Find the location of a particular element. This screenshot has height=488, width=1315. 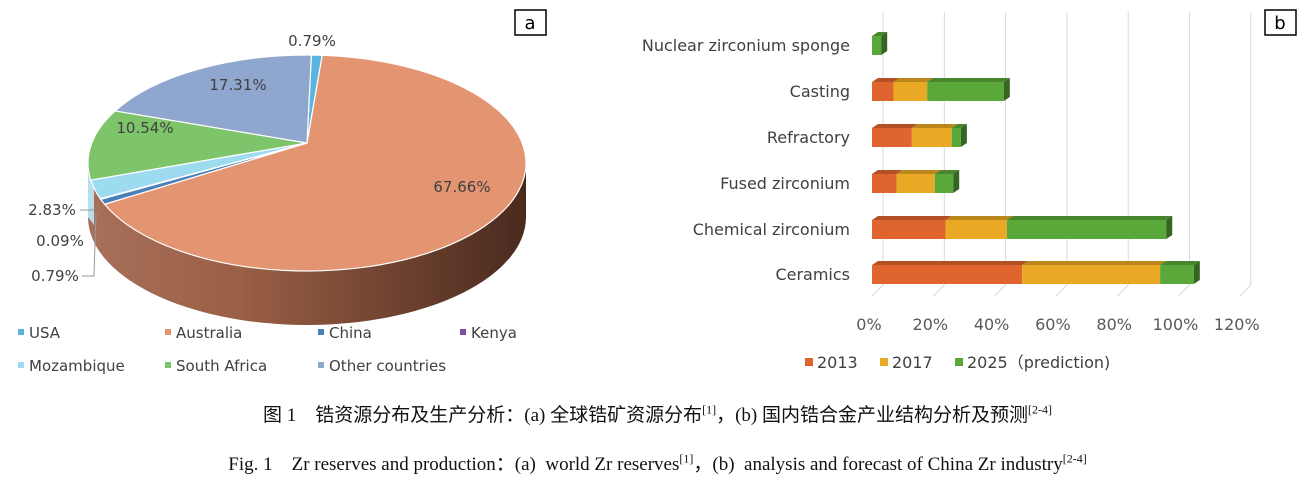

legend-label: China is located at coordinates (350, 333).